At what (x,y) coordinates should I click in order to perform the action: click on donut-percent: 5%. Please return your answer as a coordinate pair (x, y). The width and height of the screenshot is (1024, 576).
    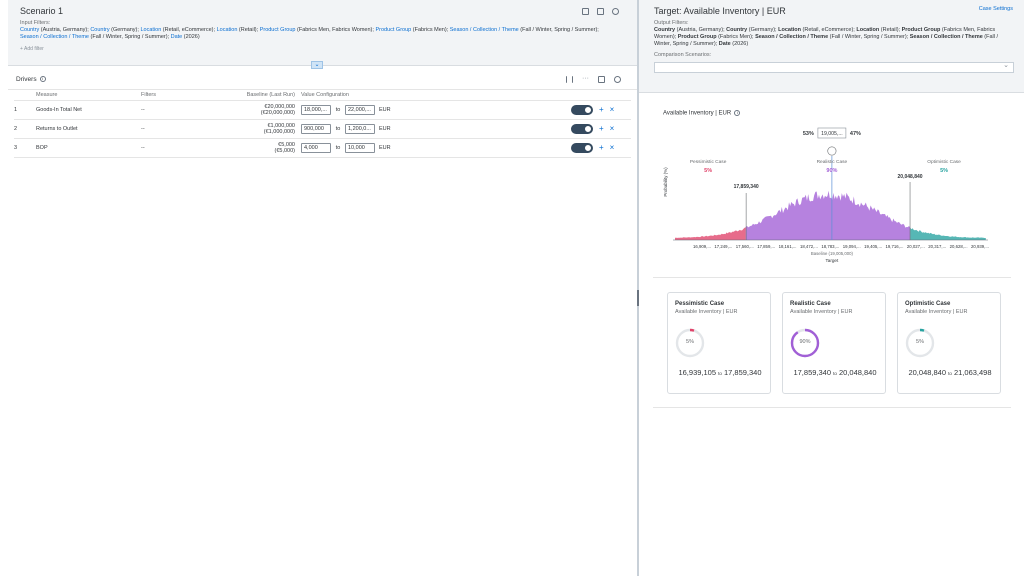
    Looking at the image, I should click on (920, 342).